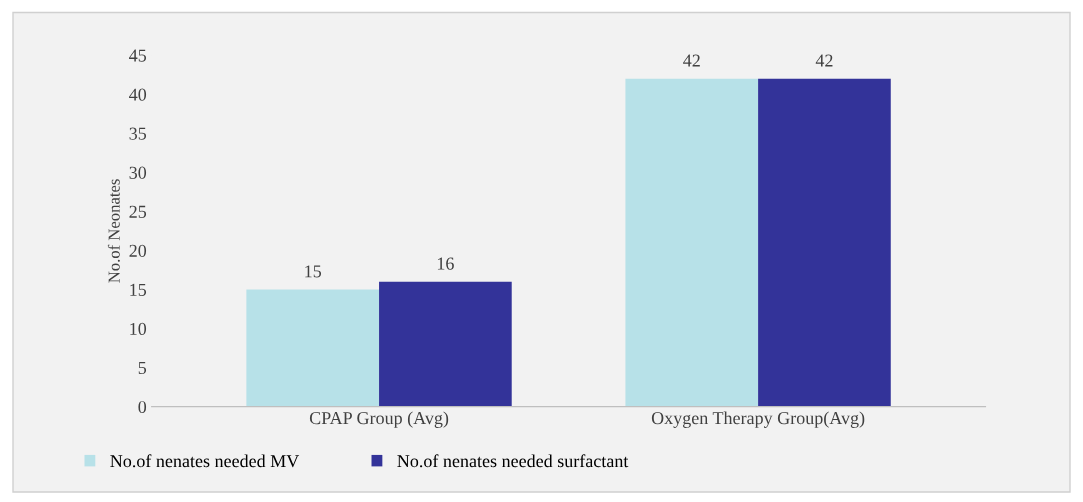 The image size is (1083, 502). I want to click on x-tick-label: Oxygen Therapy Group(Avg), so click(758, 419).